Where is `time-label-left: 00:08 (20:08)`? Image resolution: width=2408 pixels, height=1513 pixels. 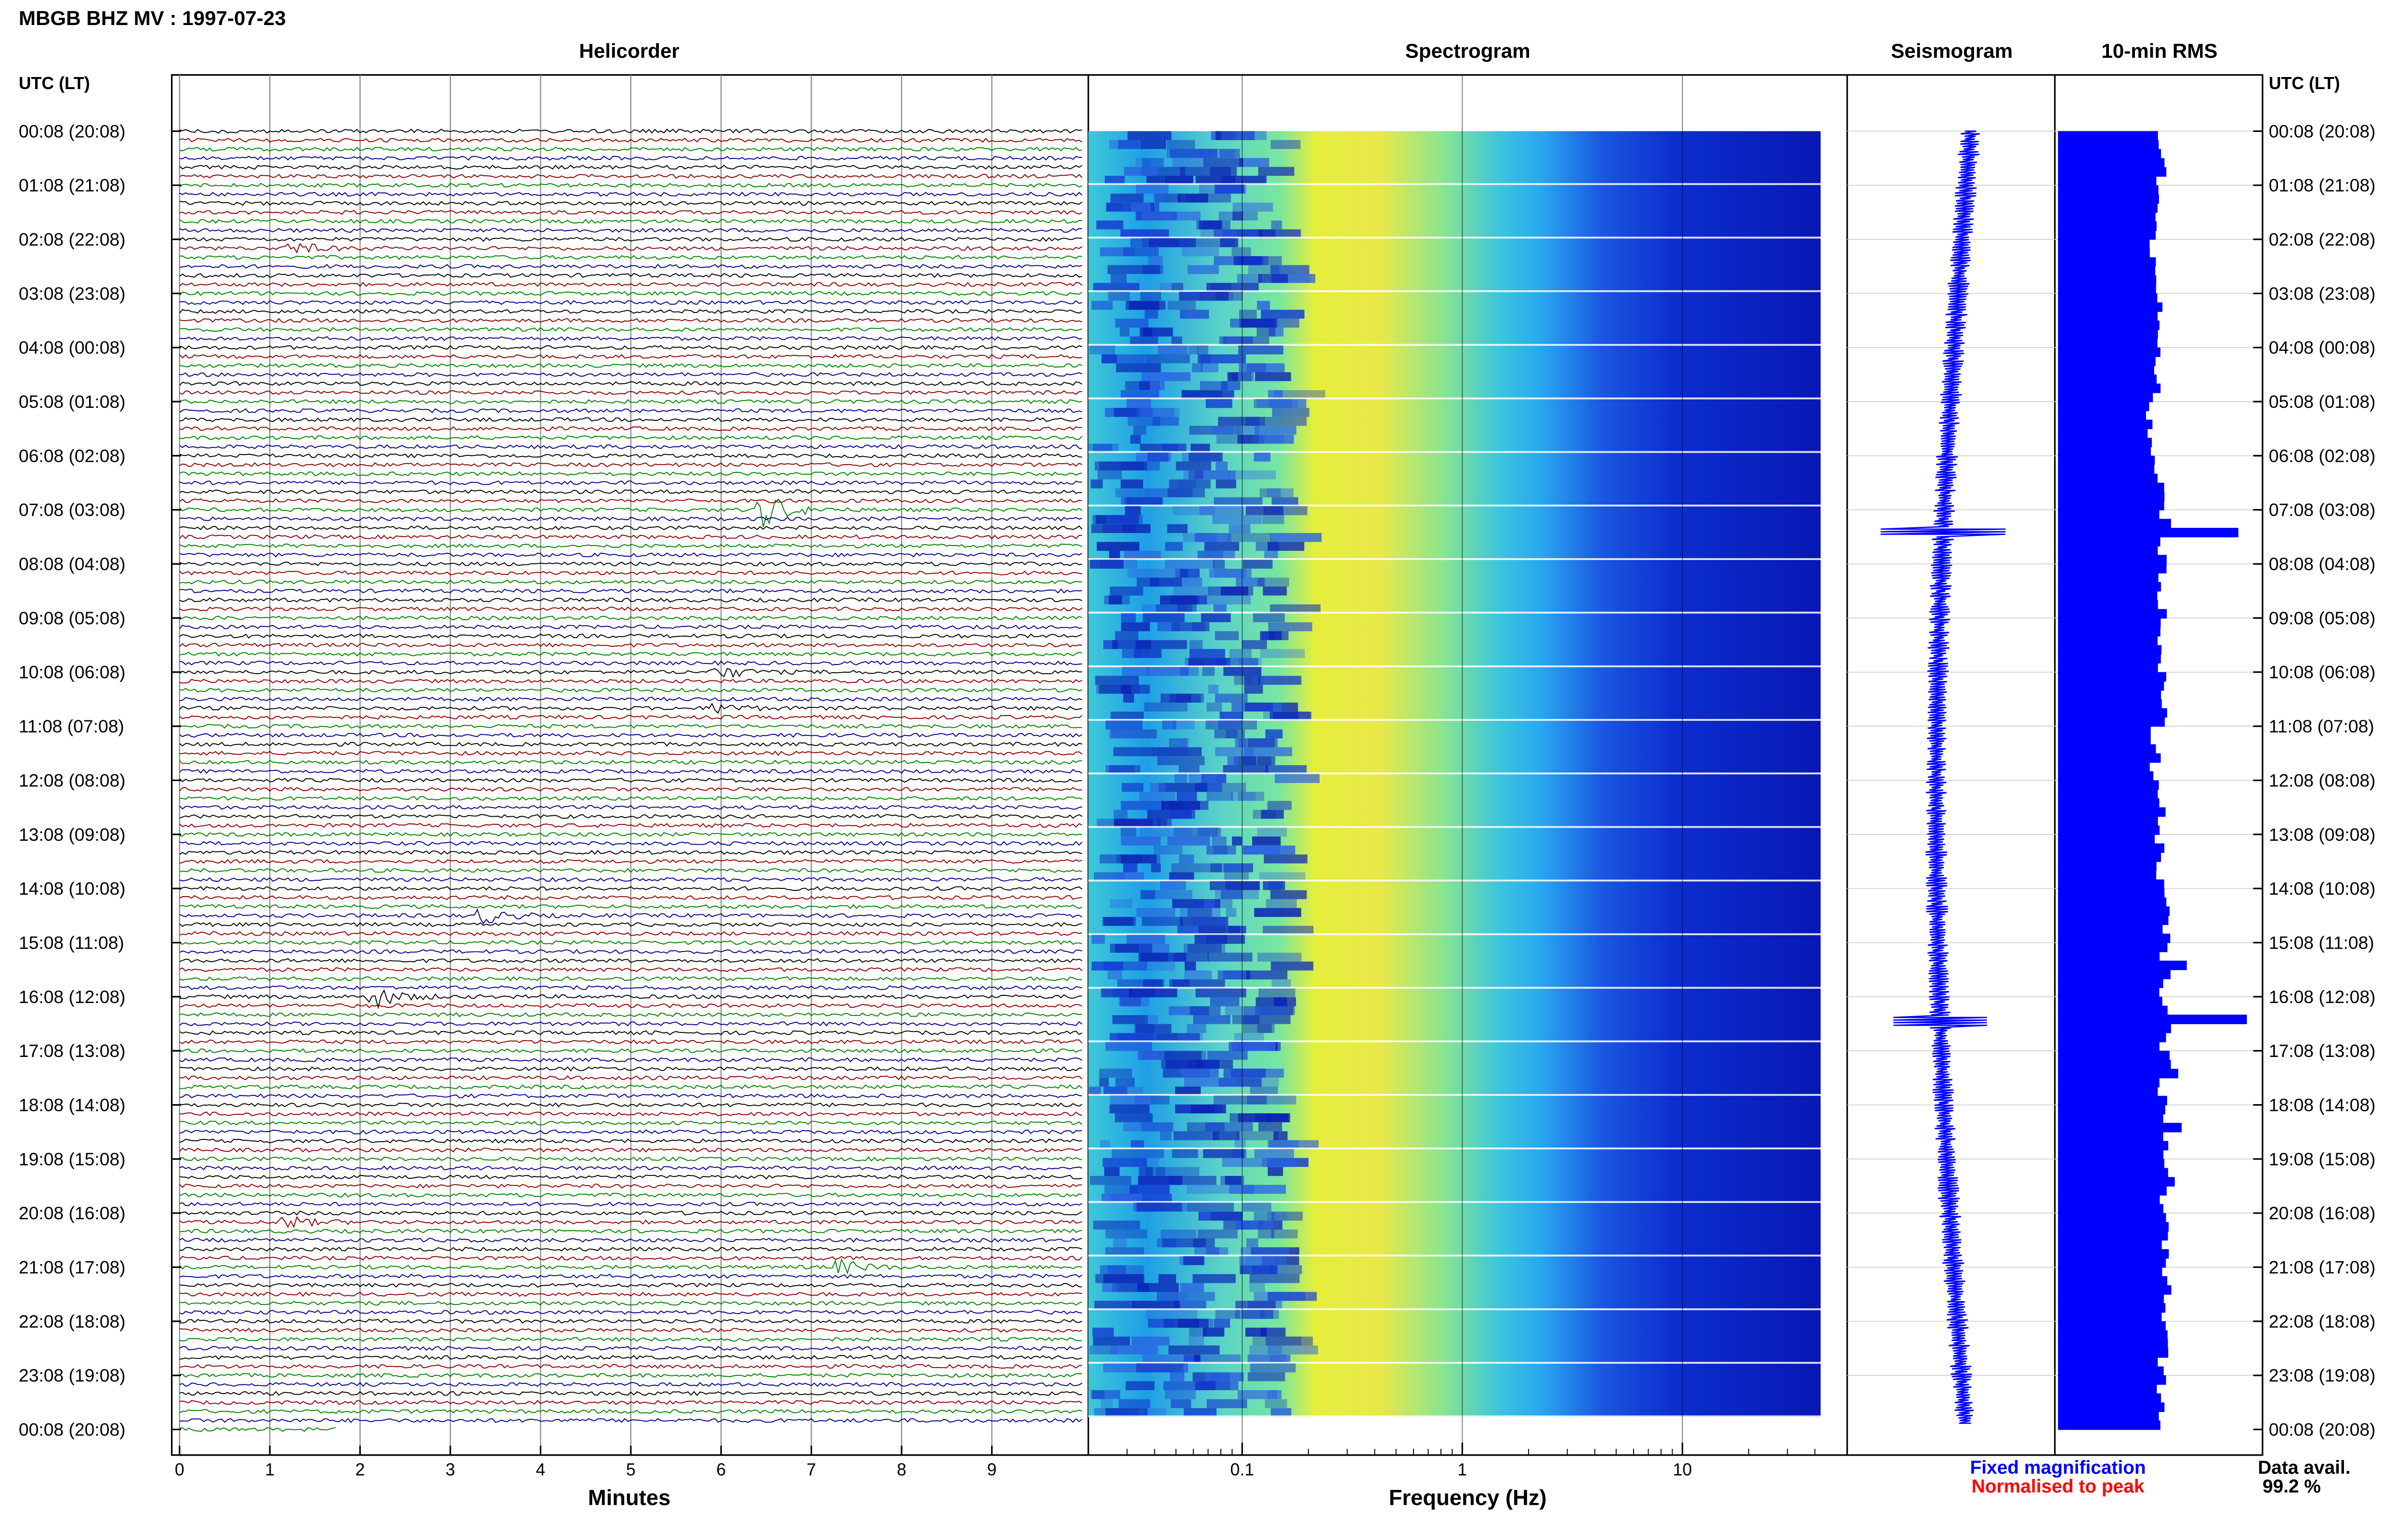 time-label-left: 00:08 (20:08) is located at coordinates (72, 131).